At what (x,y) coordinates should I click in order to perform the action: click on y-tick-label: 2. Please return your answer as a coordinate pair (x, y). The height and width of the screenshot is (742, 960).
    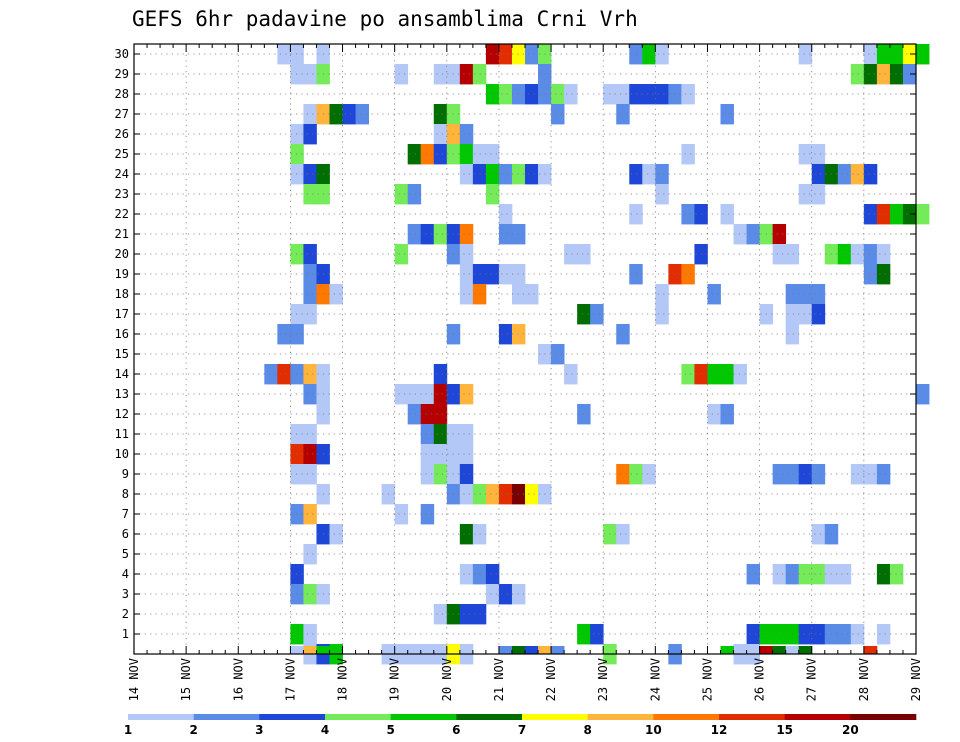
    Looking at the image, I should click on (125, 614).